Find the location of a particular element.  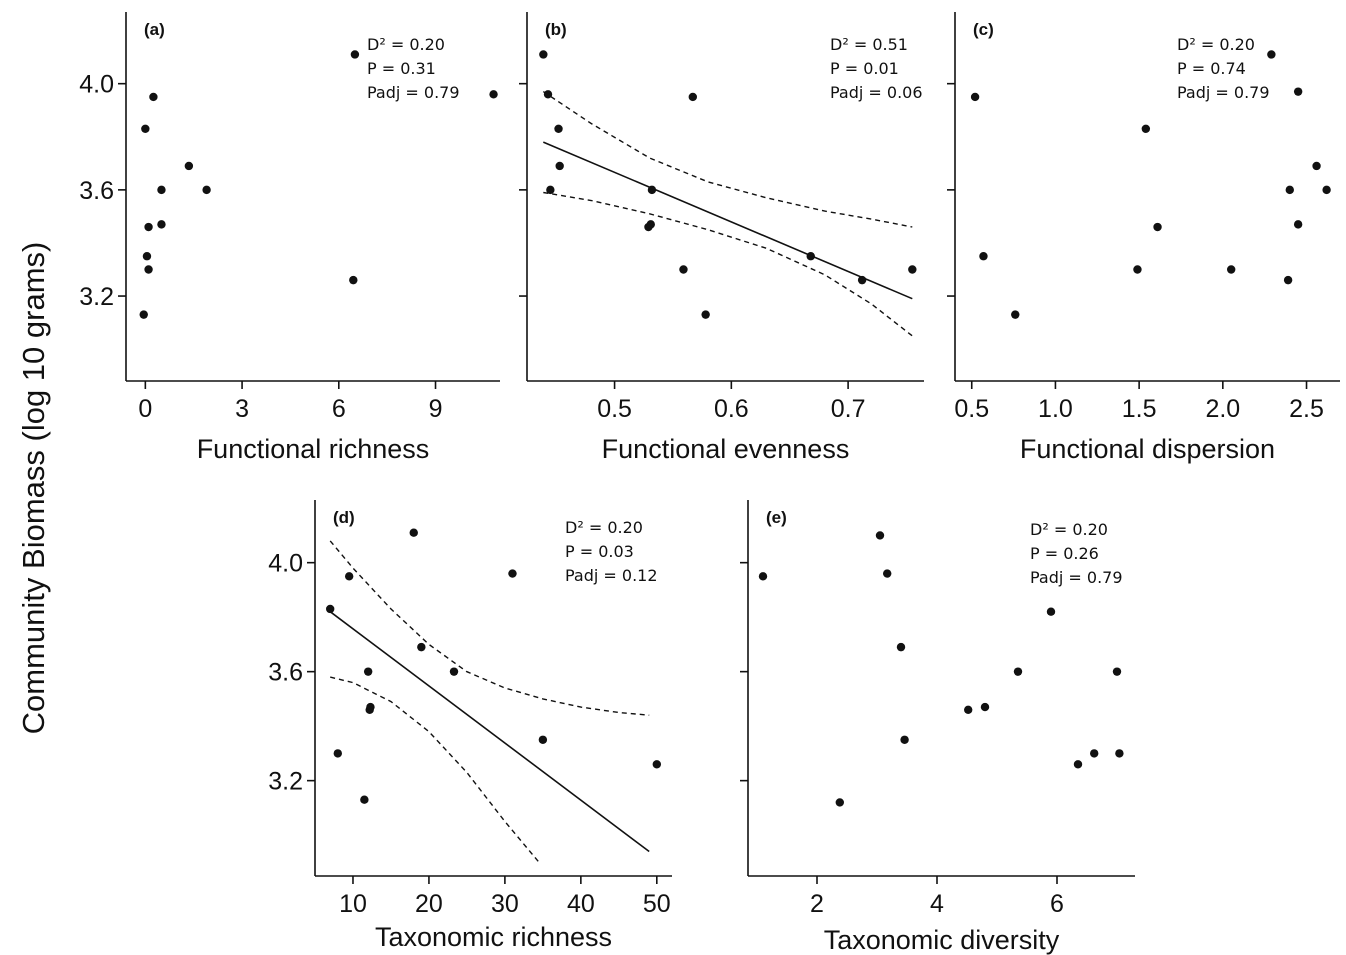

stat-text: D² = 0.51 is located at coordinates (869, 44).